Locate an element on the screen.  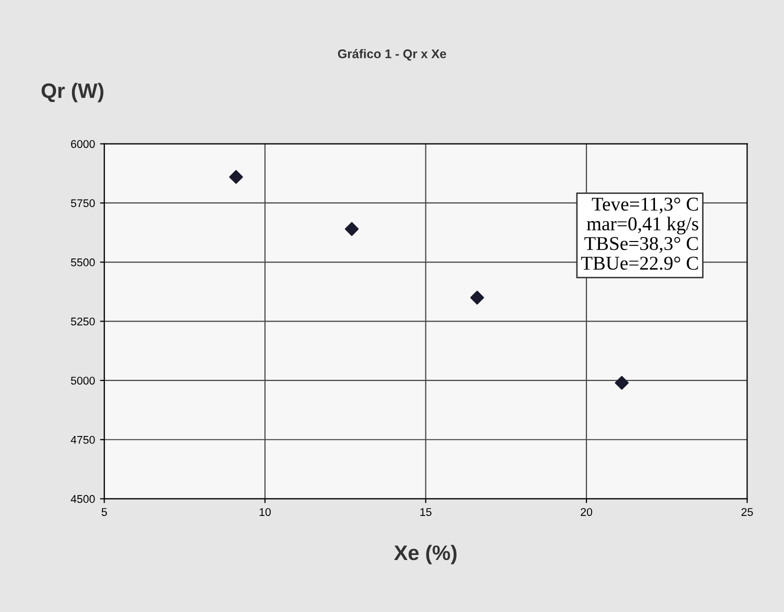
x-tick-label: 10 is located at coordinates (265, 512).